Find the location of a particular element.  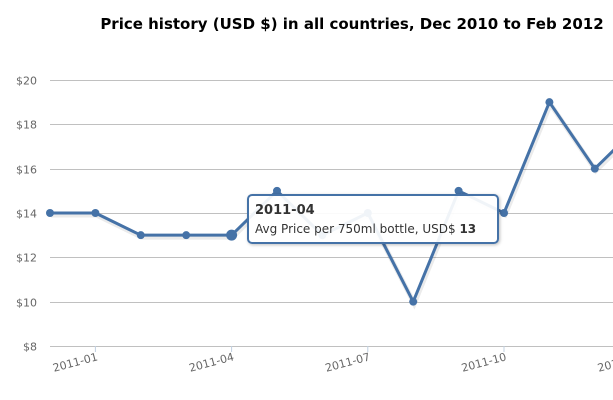

x-tick-label-3: 2011-10 is located at coordinates (484, 362).